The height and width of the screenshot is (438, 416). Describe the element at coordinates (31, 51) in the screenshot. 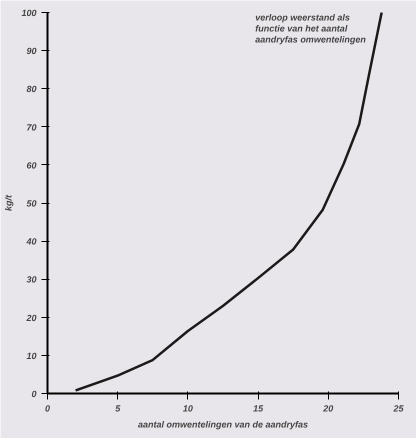

I see `y-tick-label: 90` at that location.